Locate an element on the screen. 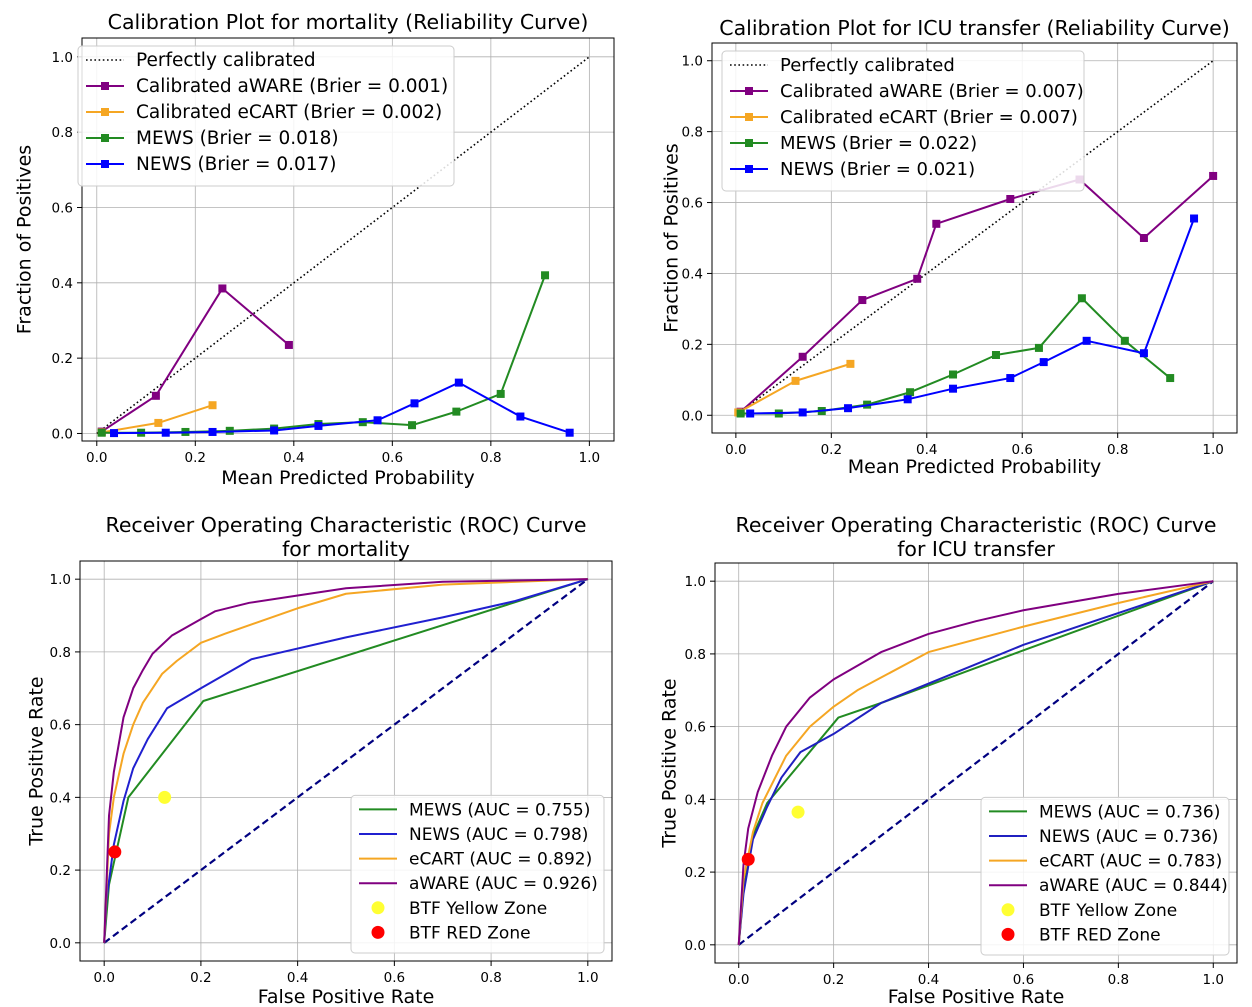  roc-icu-legend-label: NEWS (AUC = 0.736) is located at coordinates (1128, 837).